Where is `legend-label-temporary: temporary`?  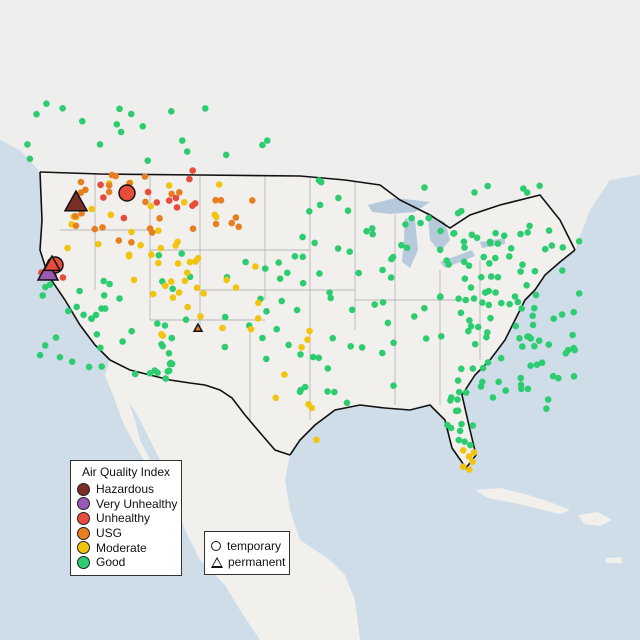
legend-label-temporary: temporary is located at coordinates (254, 546).